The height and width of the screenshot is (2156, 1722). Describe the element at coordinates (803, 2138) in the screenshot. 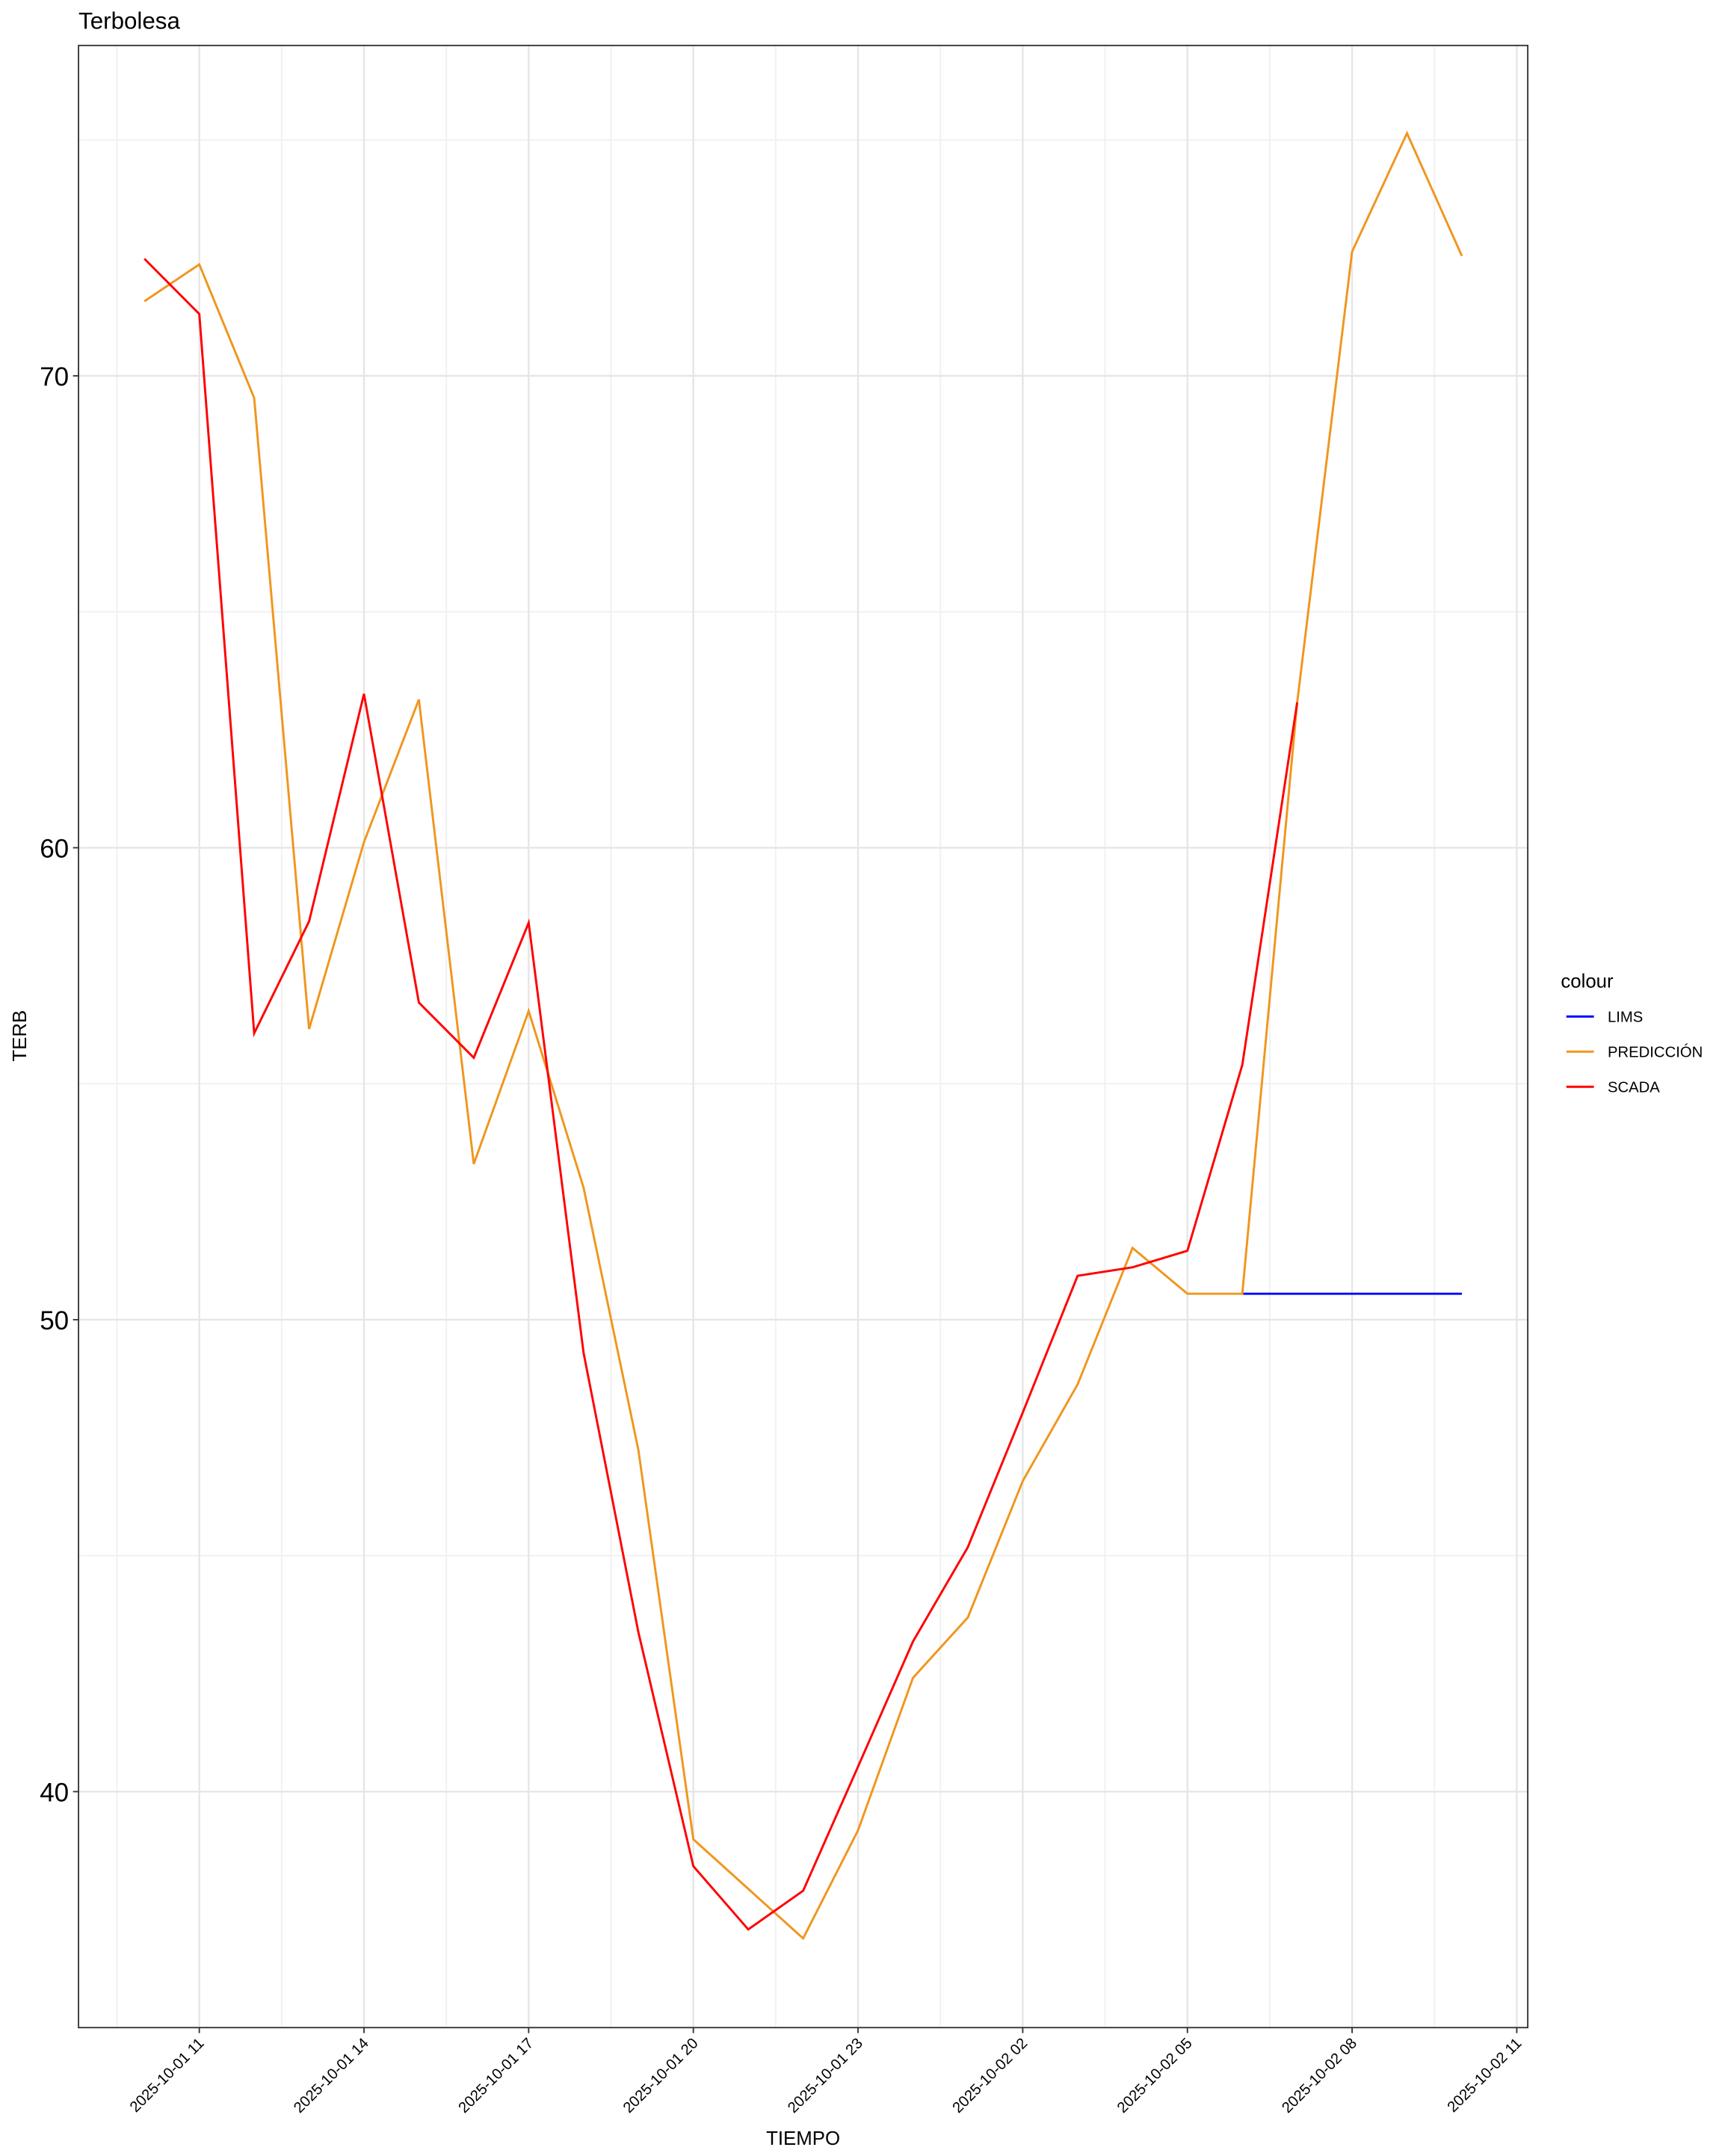

I see `x-axis-title: TIEMPO` at that location.